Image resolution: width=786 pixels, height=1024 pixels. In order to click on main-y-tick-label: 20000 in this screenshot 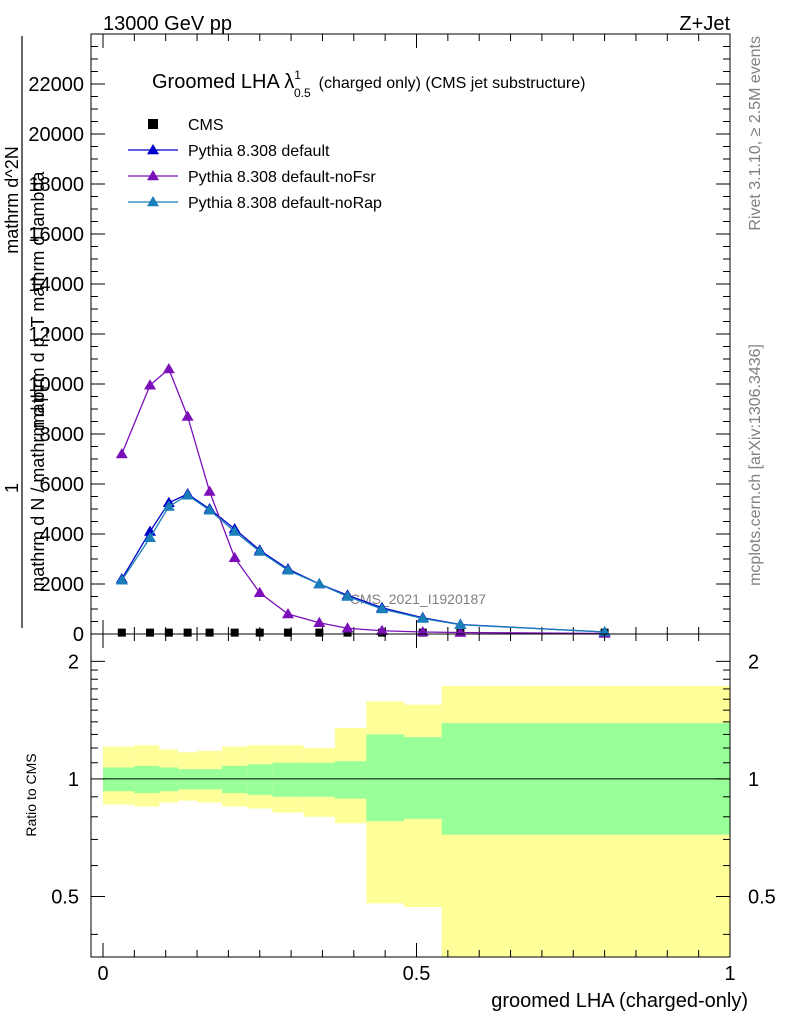, I will do `click(56, 135)`.